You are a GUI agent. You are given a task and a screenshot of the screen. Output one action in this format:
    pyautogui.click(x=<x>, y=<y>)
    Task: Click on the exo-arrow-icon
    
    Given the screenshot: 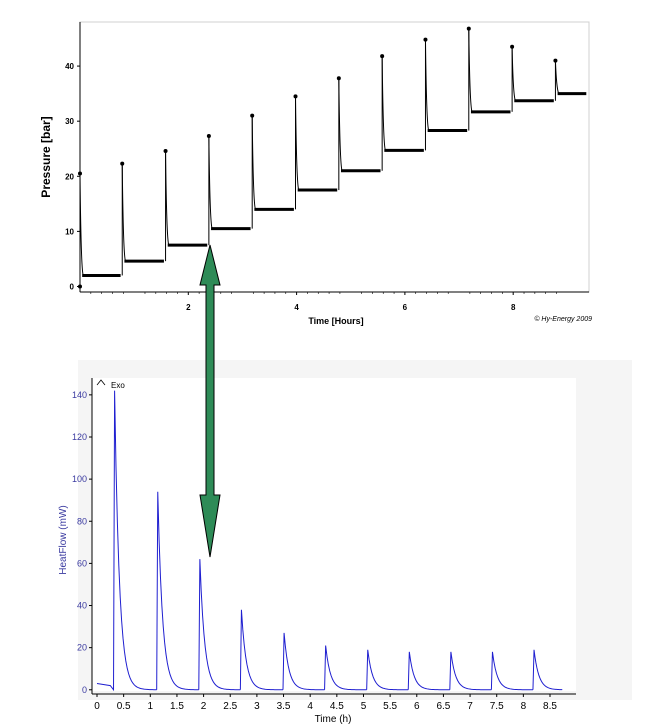 What is the action you would take?
    pyautogui.click(x=101, y=382)
    